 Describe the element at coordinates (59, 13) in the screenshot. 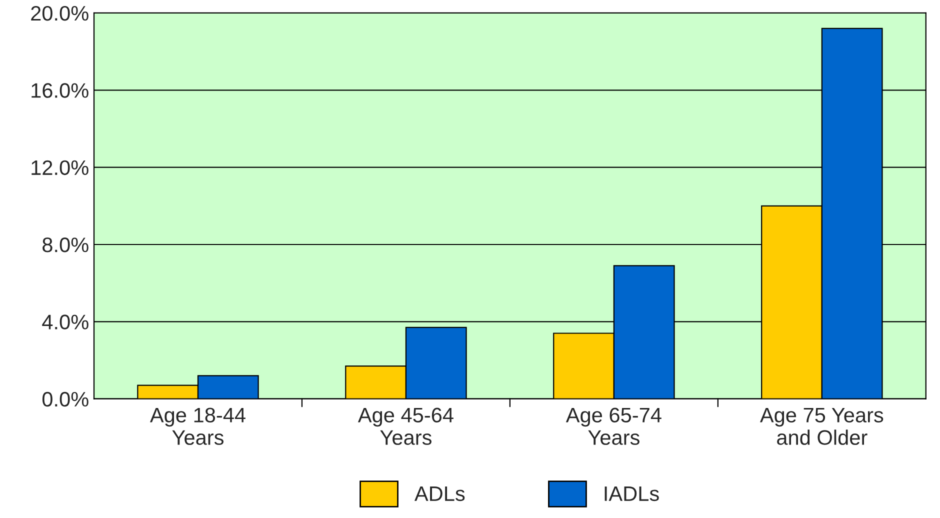

I see `y-tick-label: 20.0%` at that location.